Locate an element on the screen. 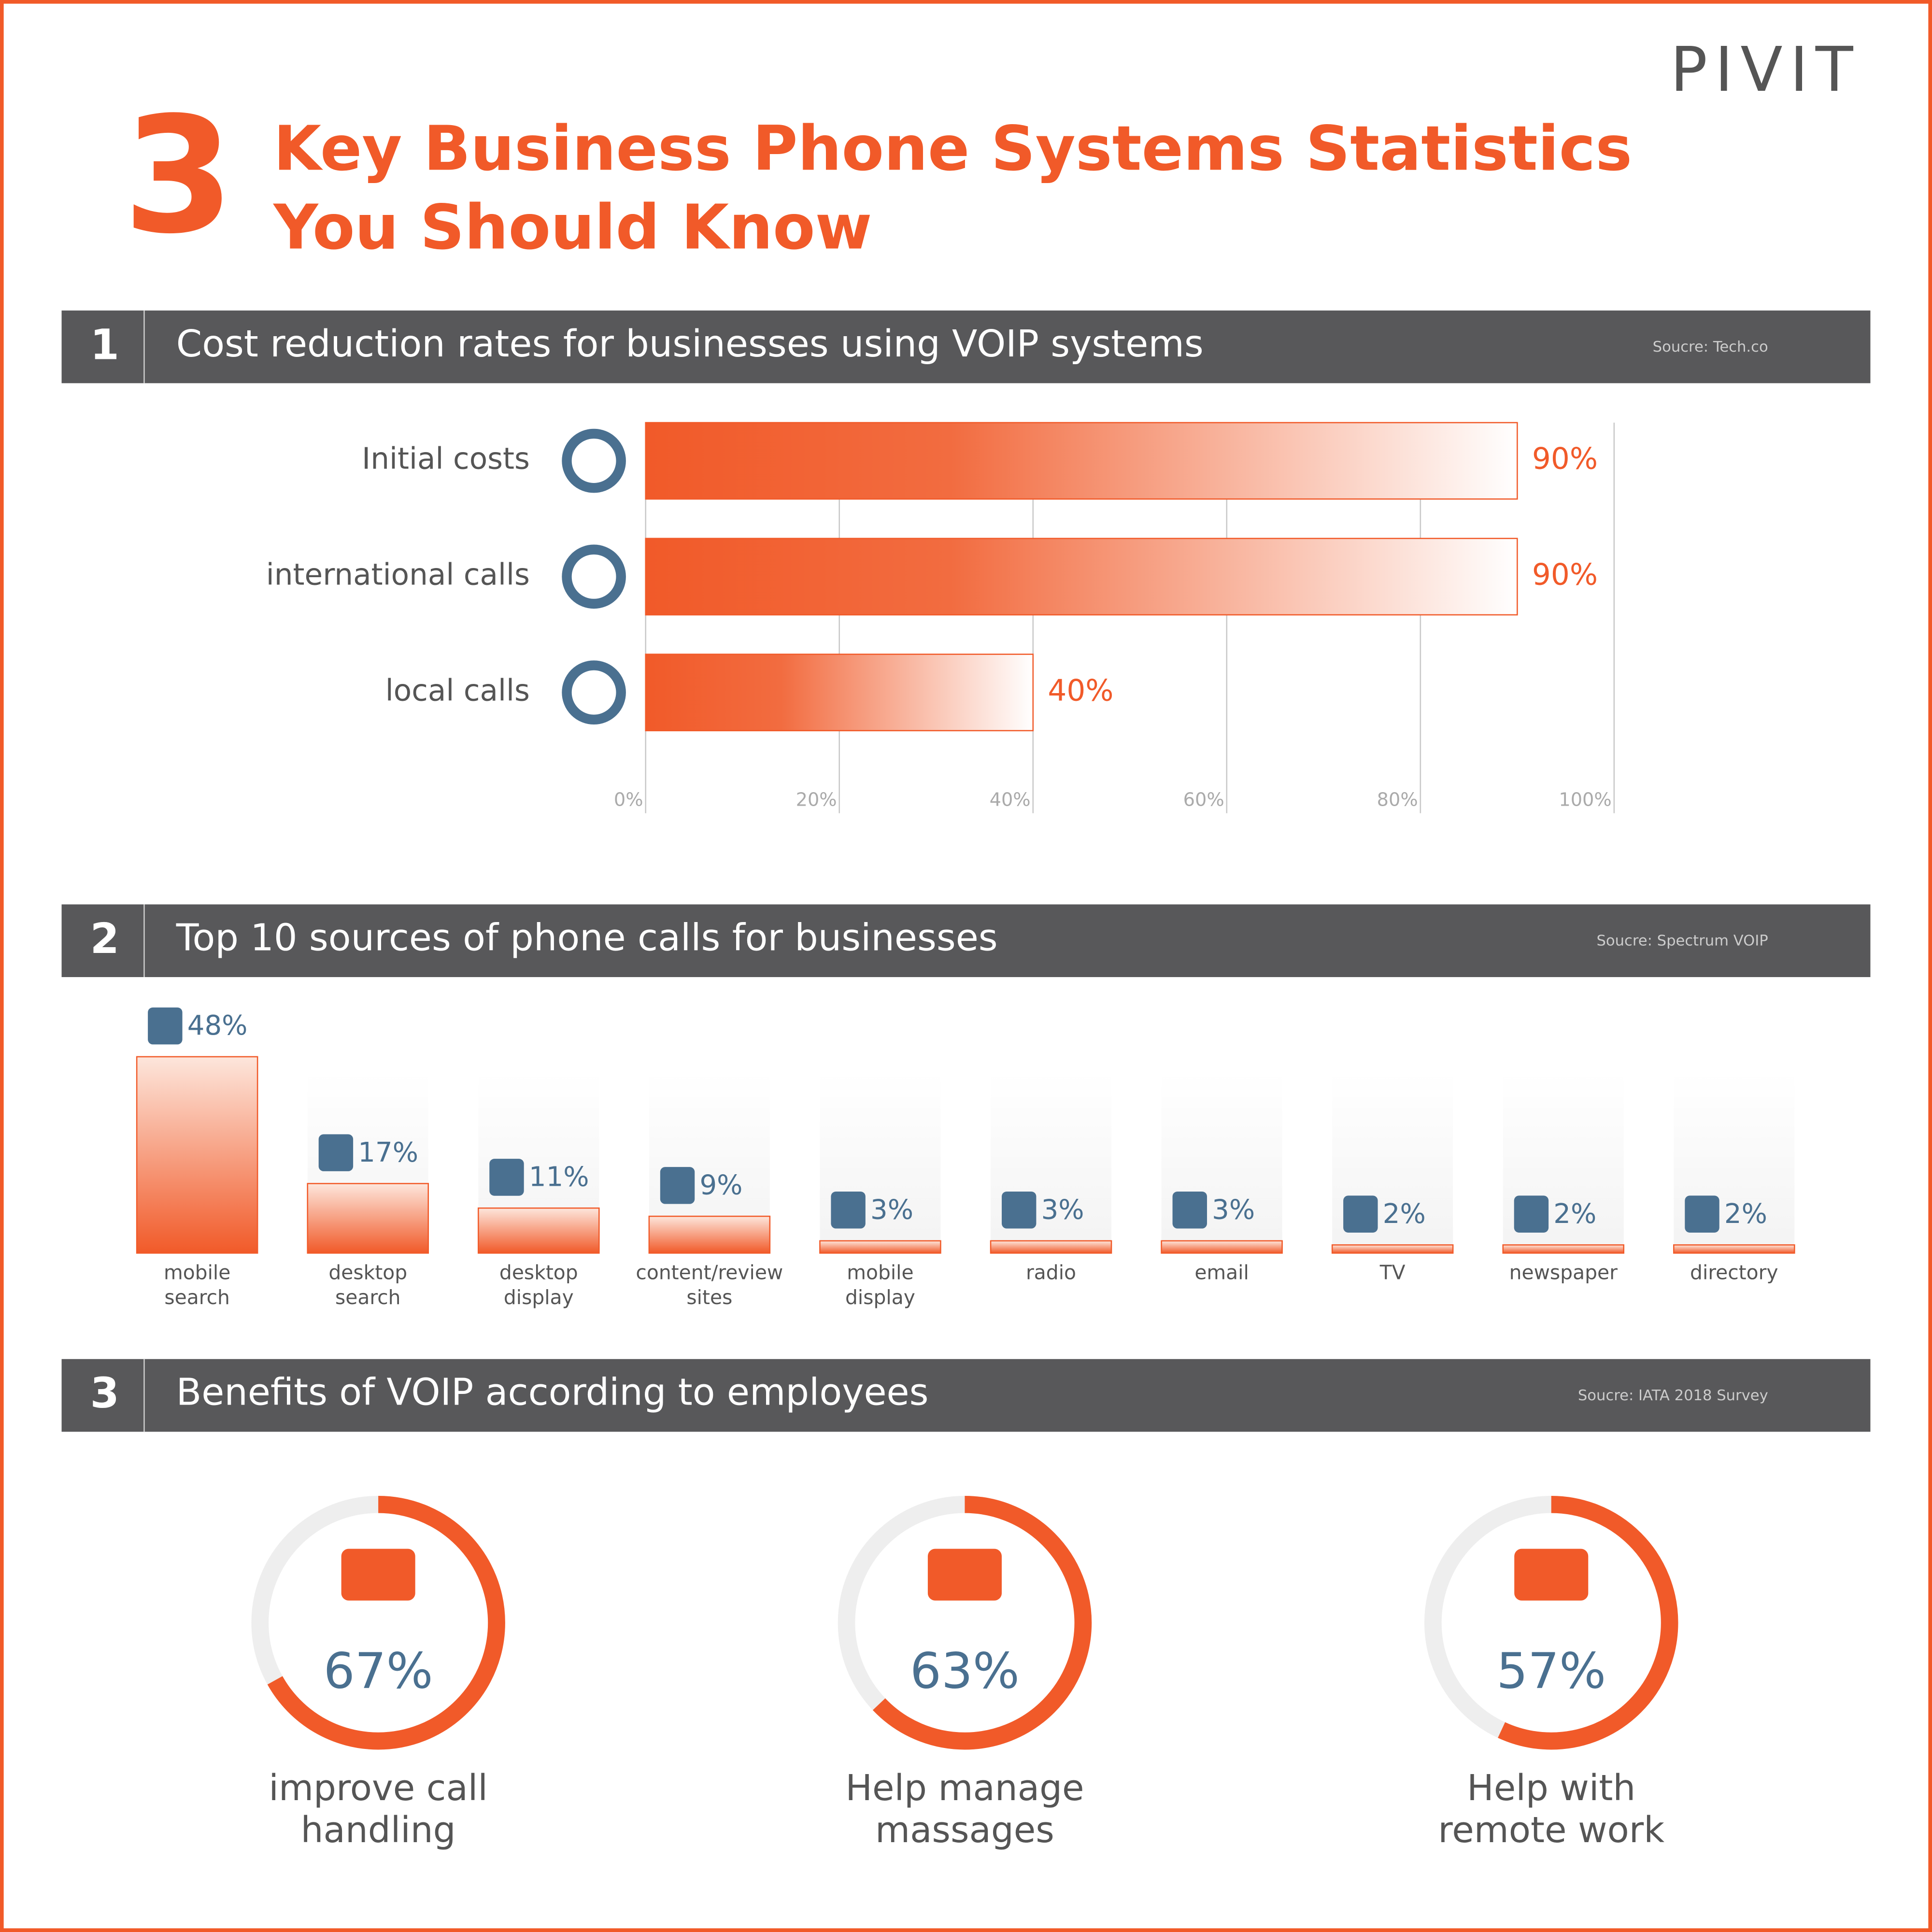  category-line: directory is located at coordinates (1734, 1272).